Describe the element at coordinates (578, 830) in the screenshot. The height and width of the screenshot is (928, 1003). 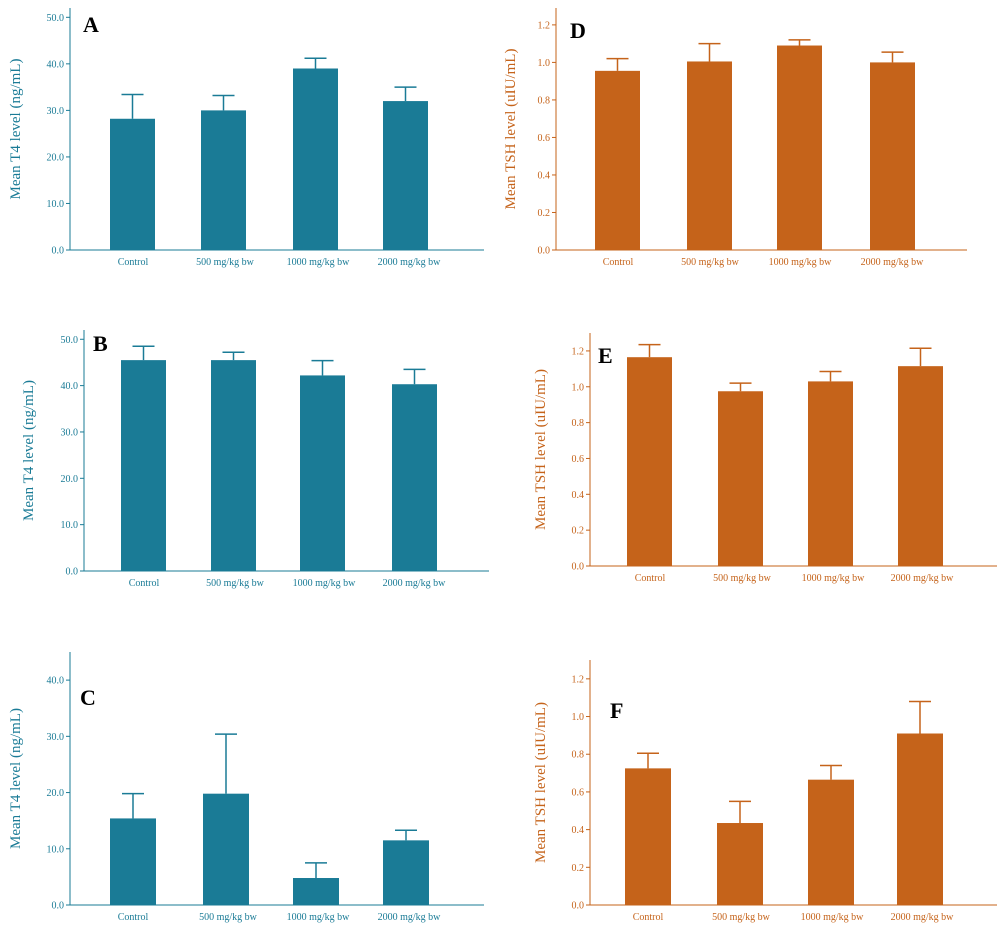
I see `y-tick-label-f: 0.4` at that location.